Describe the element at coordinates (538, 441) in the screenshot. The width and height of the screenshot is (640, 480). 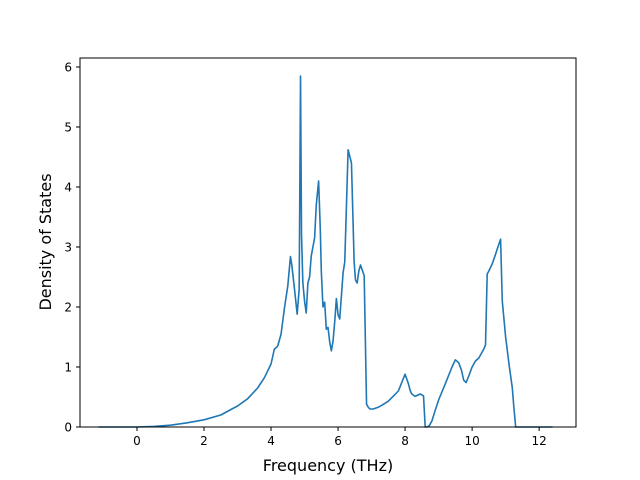
I see `x-tick-label: 12` at that location.